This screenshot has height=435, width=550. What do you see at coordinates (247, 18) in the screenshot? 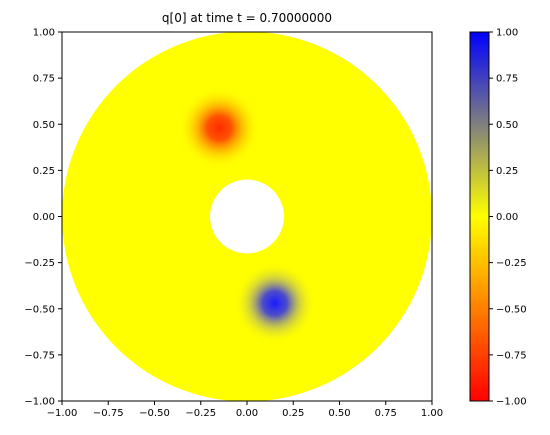
I see `chart-title: q[0] at time t = 0.70000000` at bounding box center [247, 18].